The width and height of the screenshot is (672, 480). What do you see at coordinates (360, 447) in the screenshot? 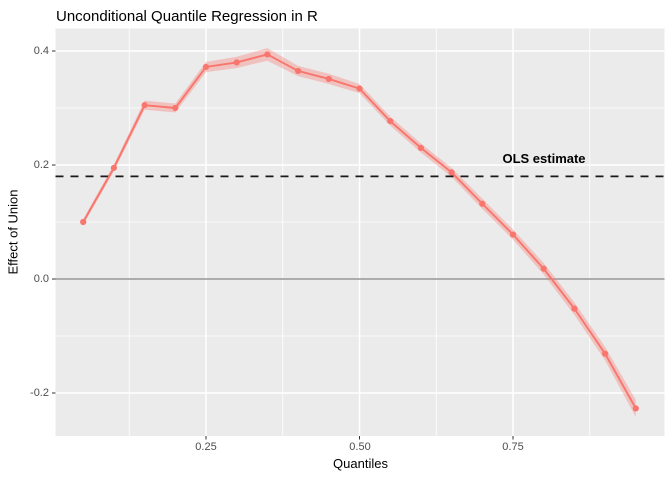
I see `x-tick-label-0.50: 0.50` at bounding box center [360, 447].